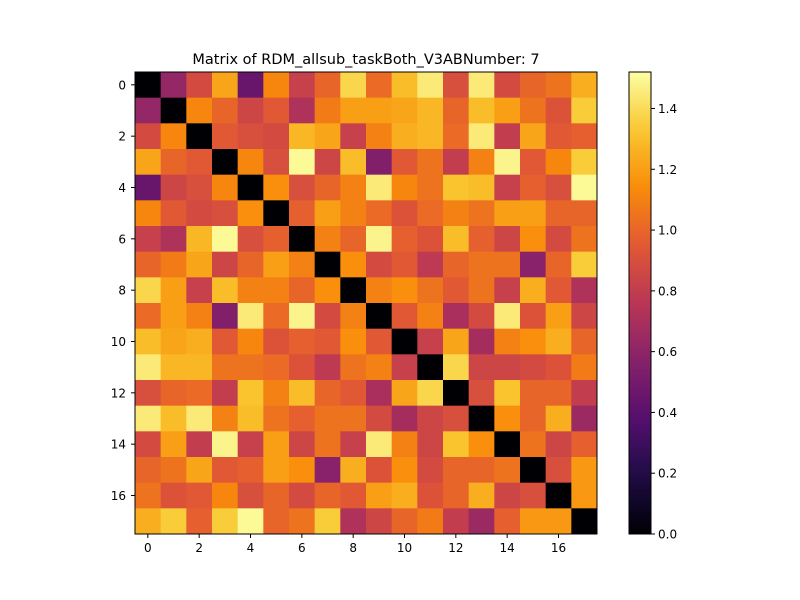  What do you see at coordinates (640, 303) in the screenshot?
I see `colorbar` at bounding box center [640, 303].